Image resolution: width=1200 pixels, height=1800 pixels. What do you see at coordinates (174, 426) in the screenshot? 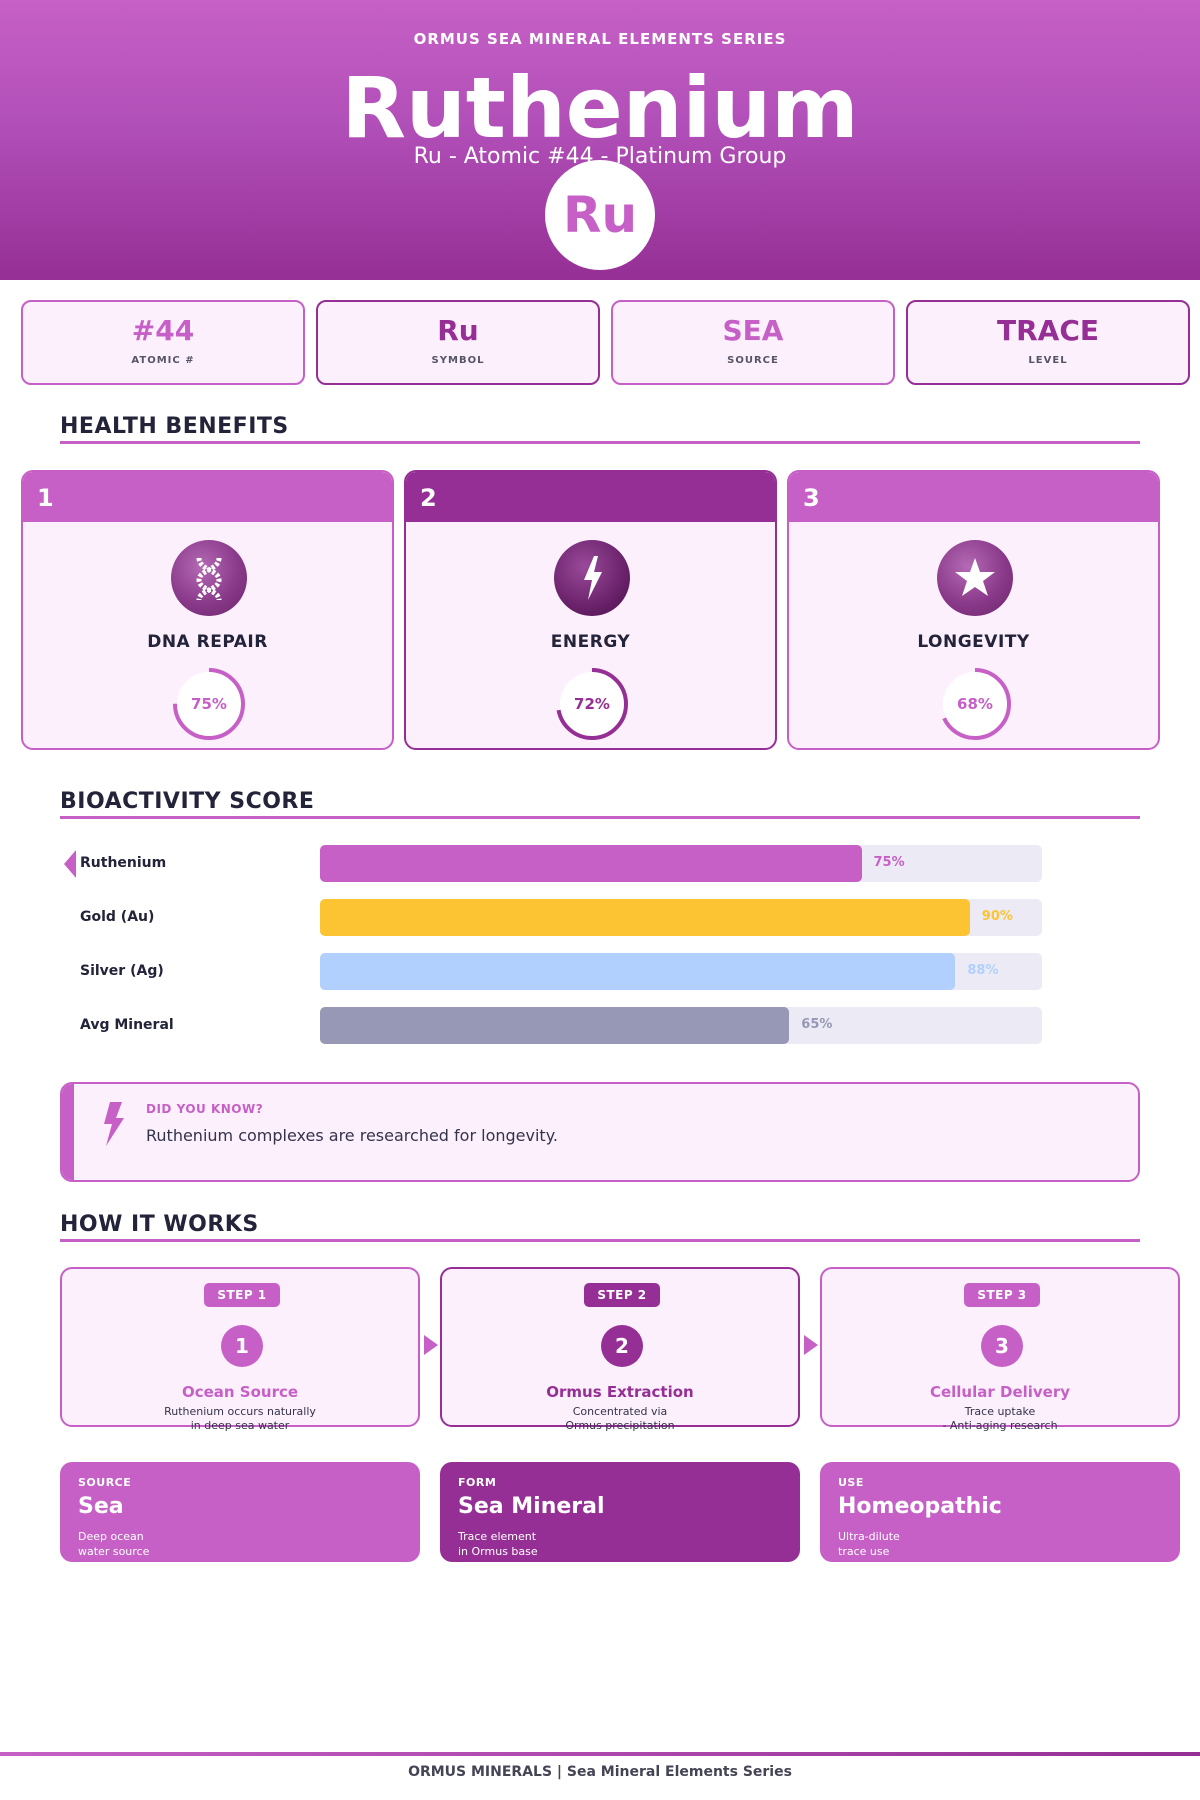
I see `section-title: HEALTH BENEFITS` at bounding box center [174, 426].